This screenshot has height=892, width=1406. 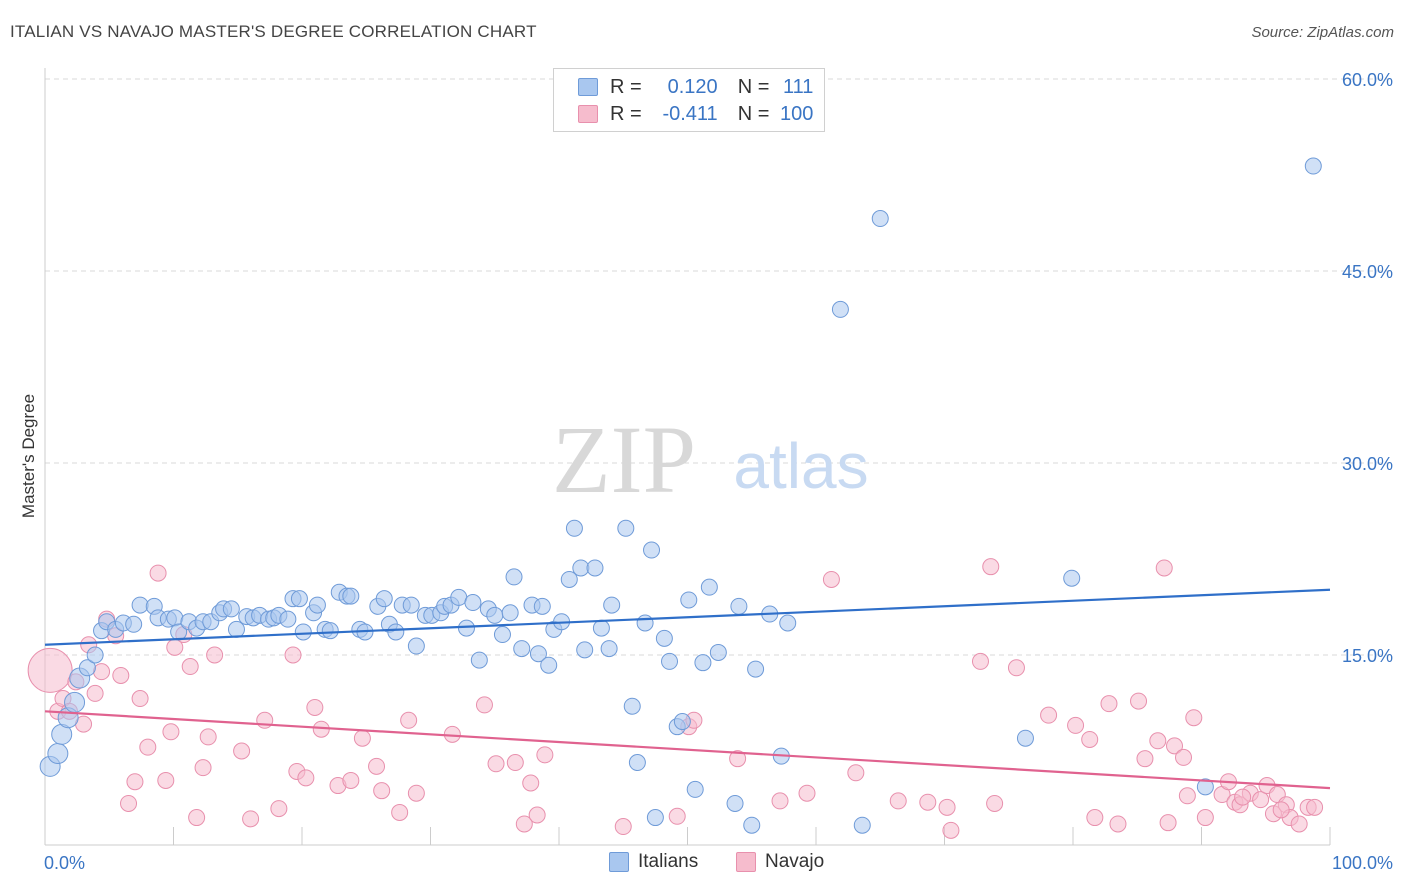 What do you see at coordinates (1367, 464) in the screenshot?
I see `y-tick-label: 30.0%` at bounding box center [1367, 464].